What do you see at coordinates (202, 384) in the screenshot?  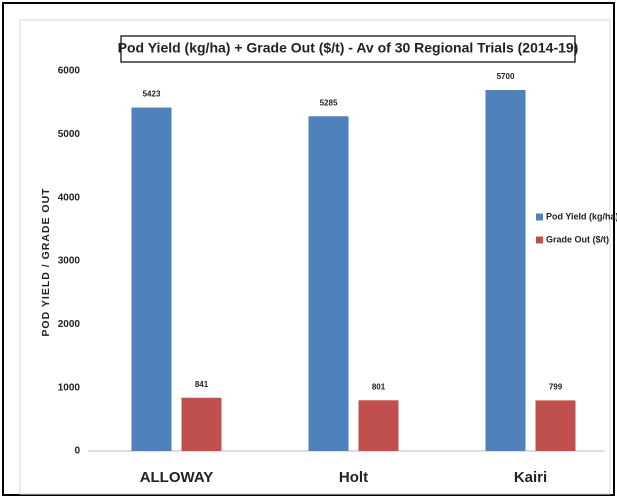 I see `data-label: 841` at bounding box center [202, 384].